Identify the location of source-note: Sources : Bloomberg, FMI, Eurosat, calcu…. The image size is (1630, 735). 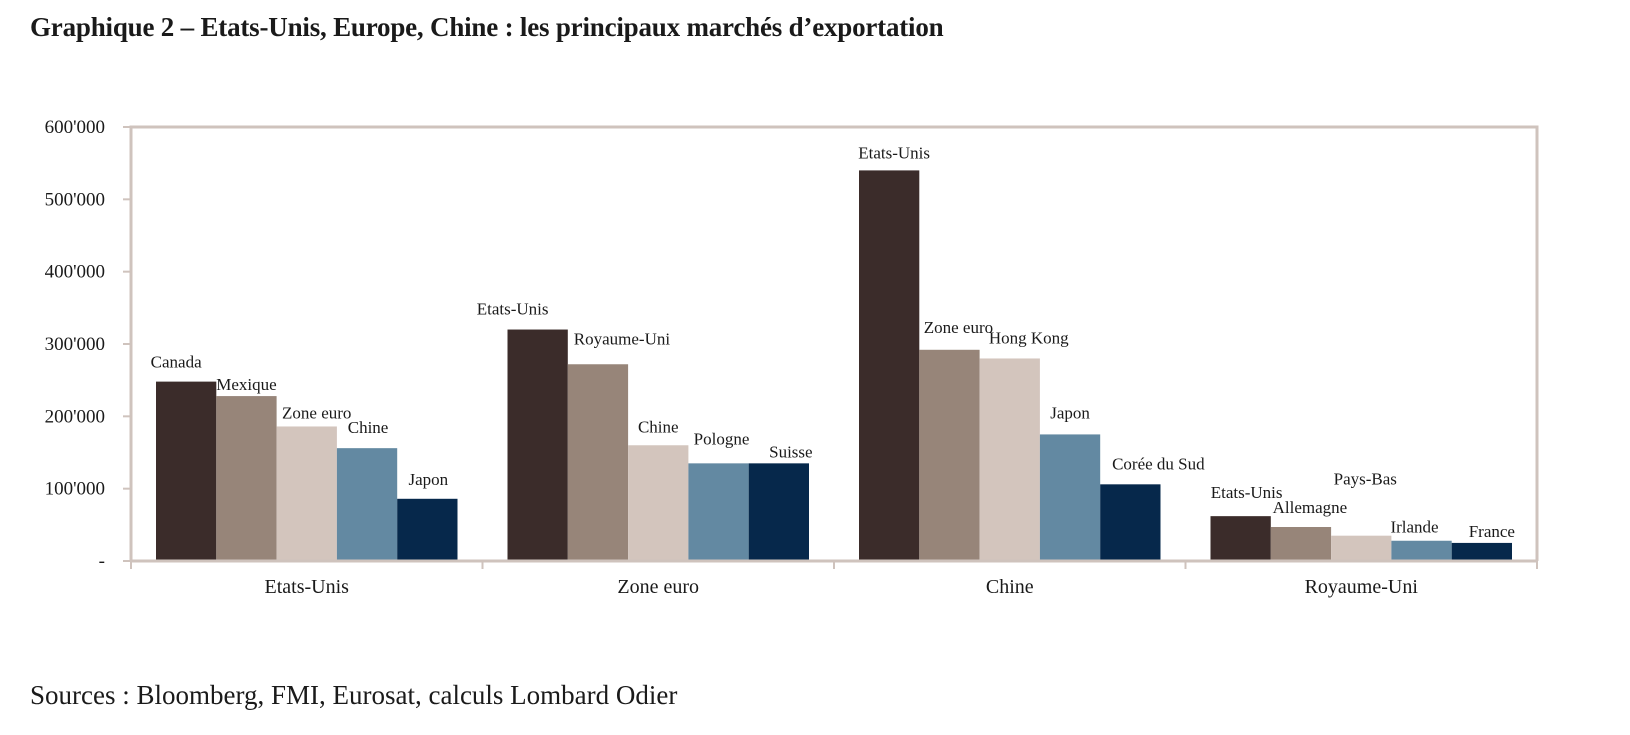
(354, 695).